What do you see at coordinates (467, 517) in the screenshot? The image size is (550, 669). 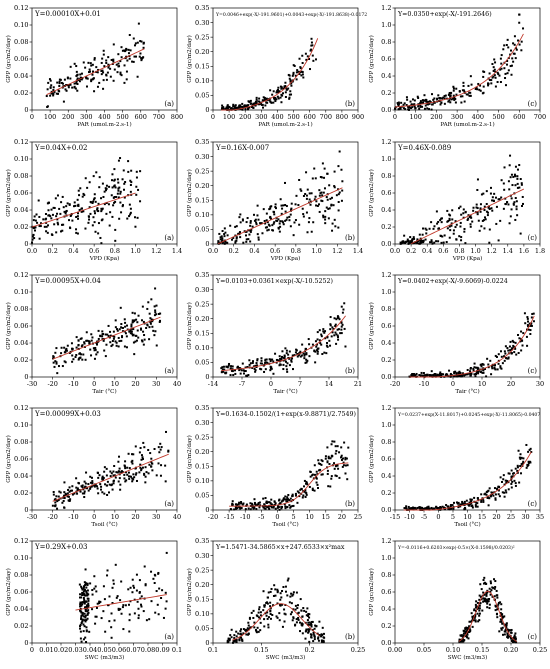 I see `x-tick-label: 10` at bounding box center [467, 517].